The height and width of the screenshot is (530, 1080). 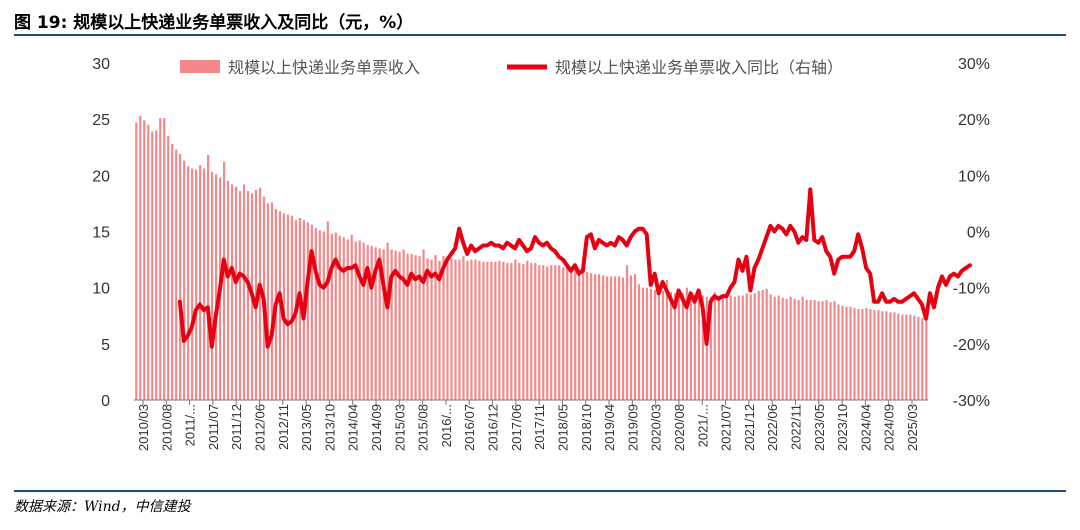 I want to click on left-axis: 0 5 10 15 20 25 30, so click(x=101, y=233).